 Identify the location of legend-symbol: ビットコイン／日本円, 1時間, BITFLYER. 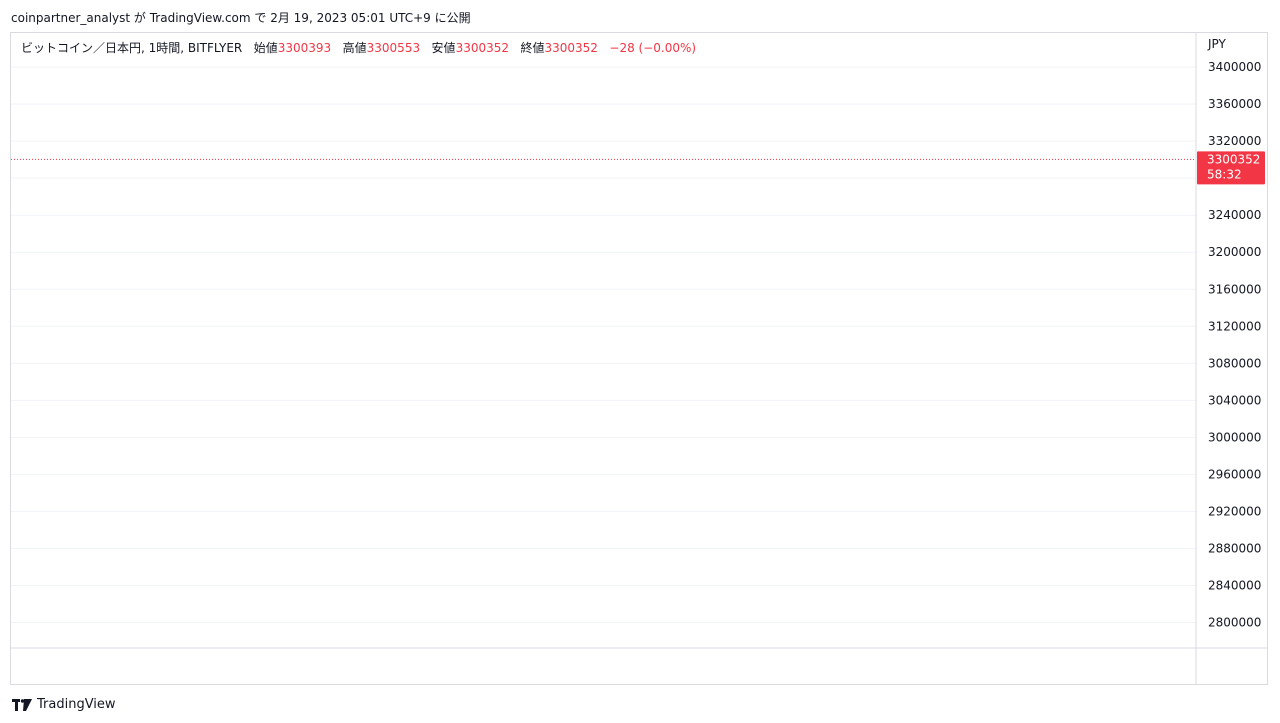
(132, 48).